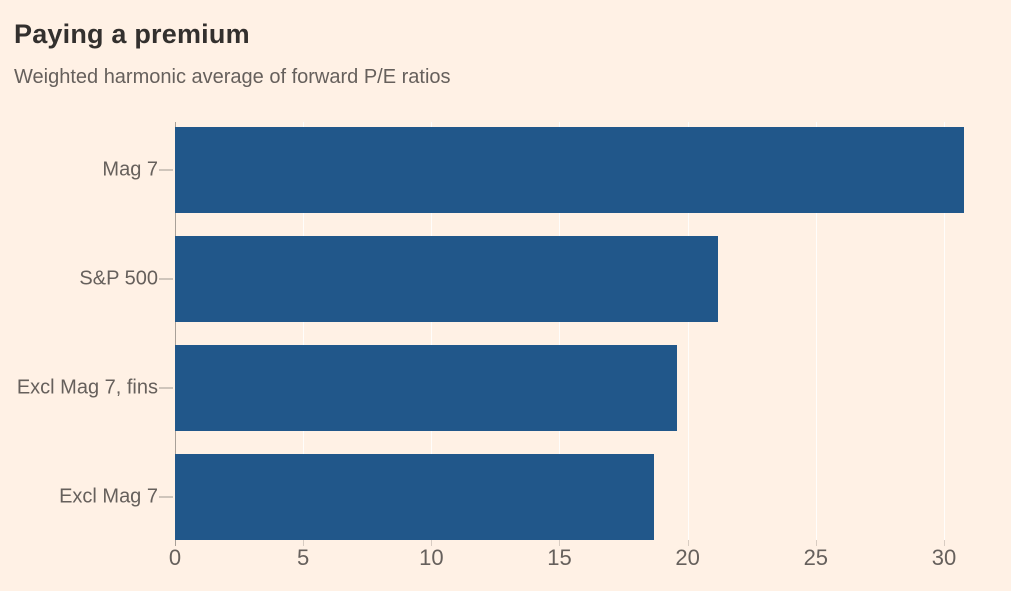  What do you see at coordinates (175, 334) in the screenshot?
I see `y-axis-zero-line` at bounding box center [175, 334].